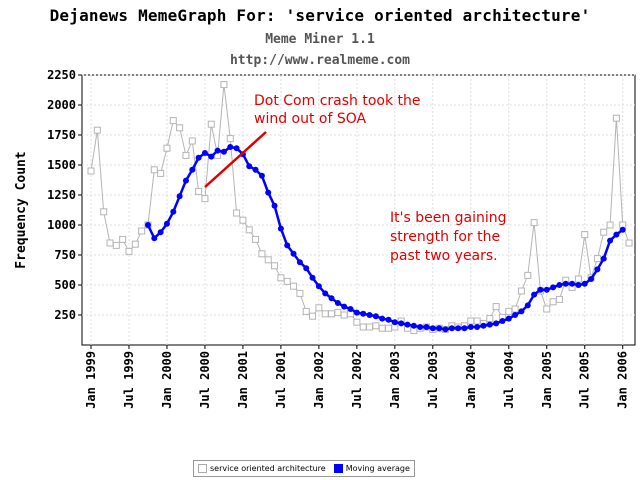 The width and height of the screenshot is (640, 480). Describe the element at coordinates (395, 380) in the screenshot. I see `x-tick-label: Jan 2003` at that location.